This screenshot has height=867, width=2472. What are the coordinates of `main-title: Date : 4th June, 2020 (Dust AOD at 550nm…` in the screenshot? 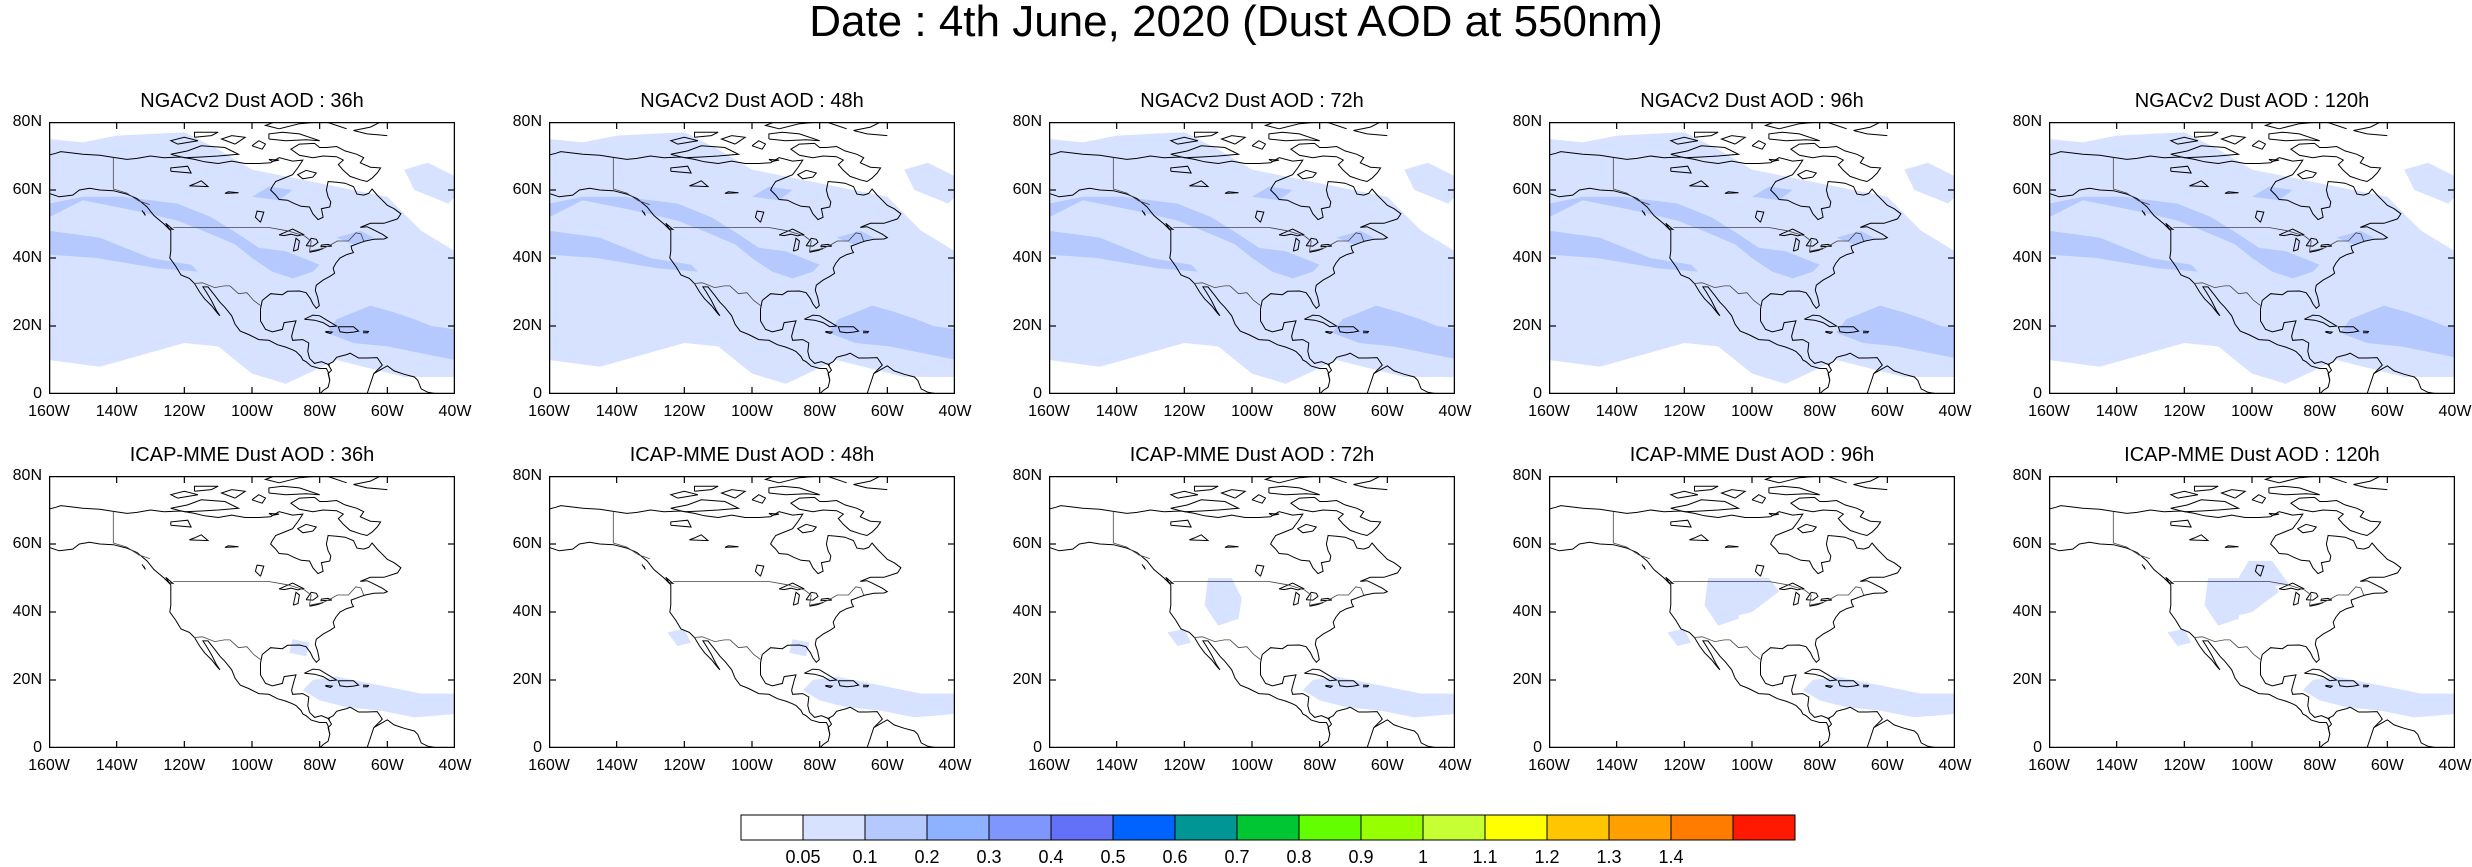 It's located at (1236, 23).